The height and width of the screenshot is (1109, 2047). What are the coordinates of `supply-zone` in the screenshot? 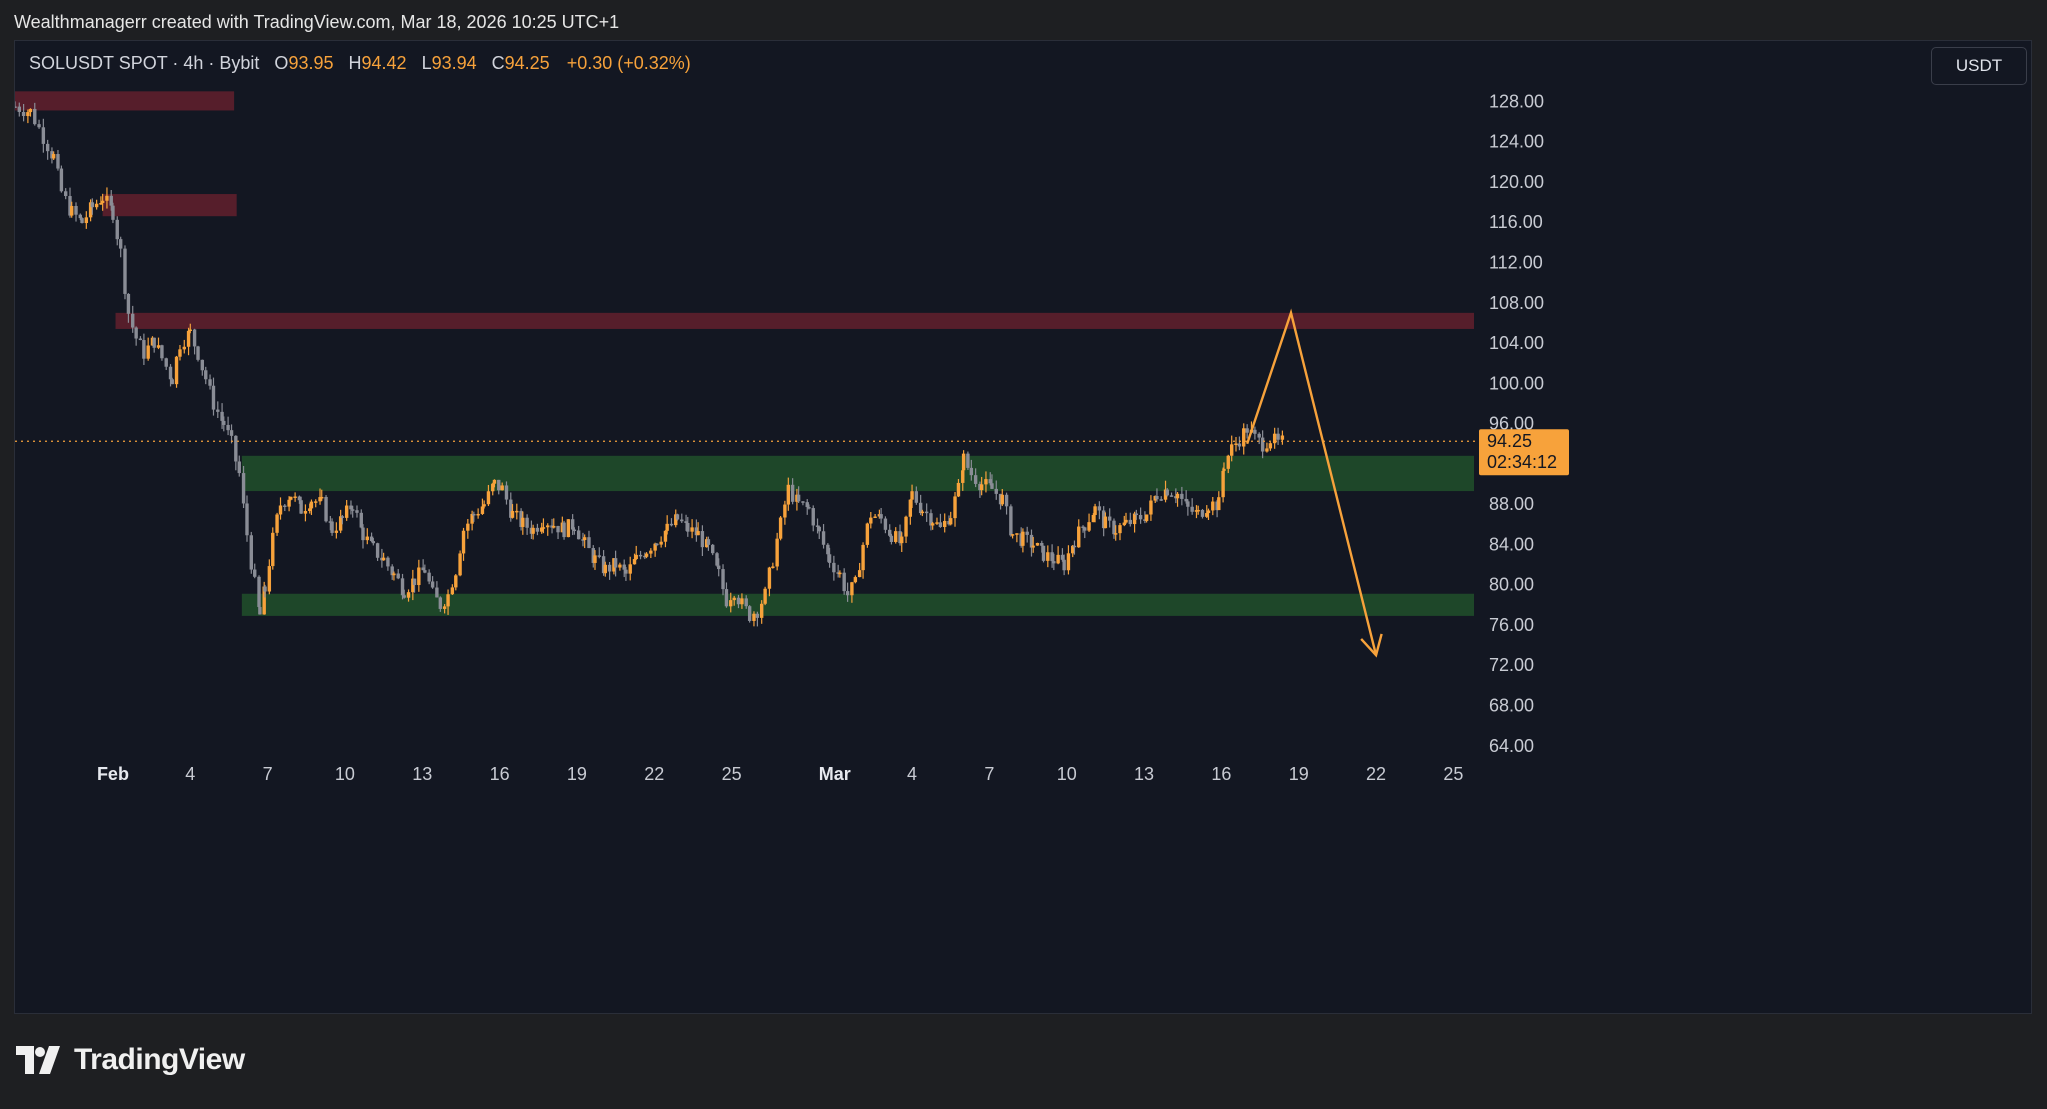 It's located at (125, 101).